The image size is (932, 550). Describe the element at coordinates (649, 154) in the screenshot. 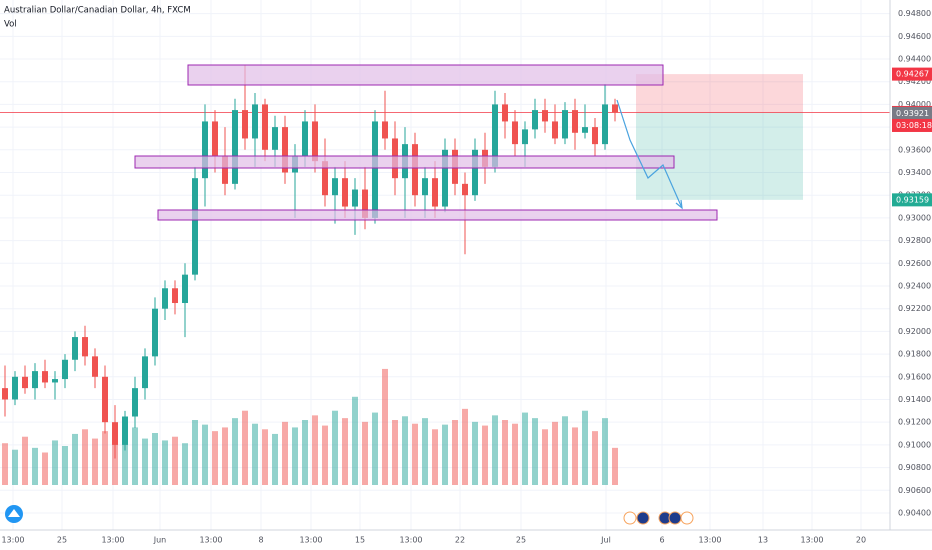

I see `projection-arrow` at that location.